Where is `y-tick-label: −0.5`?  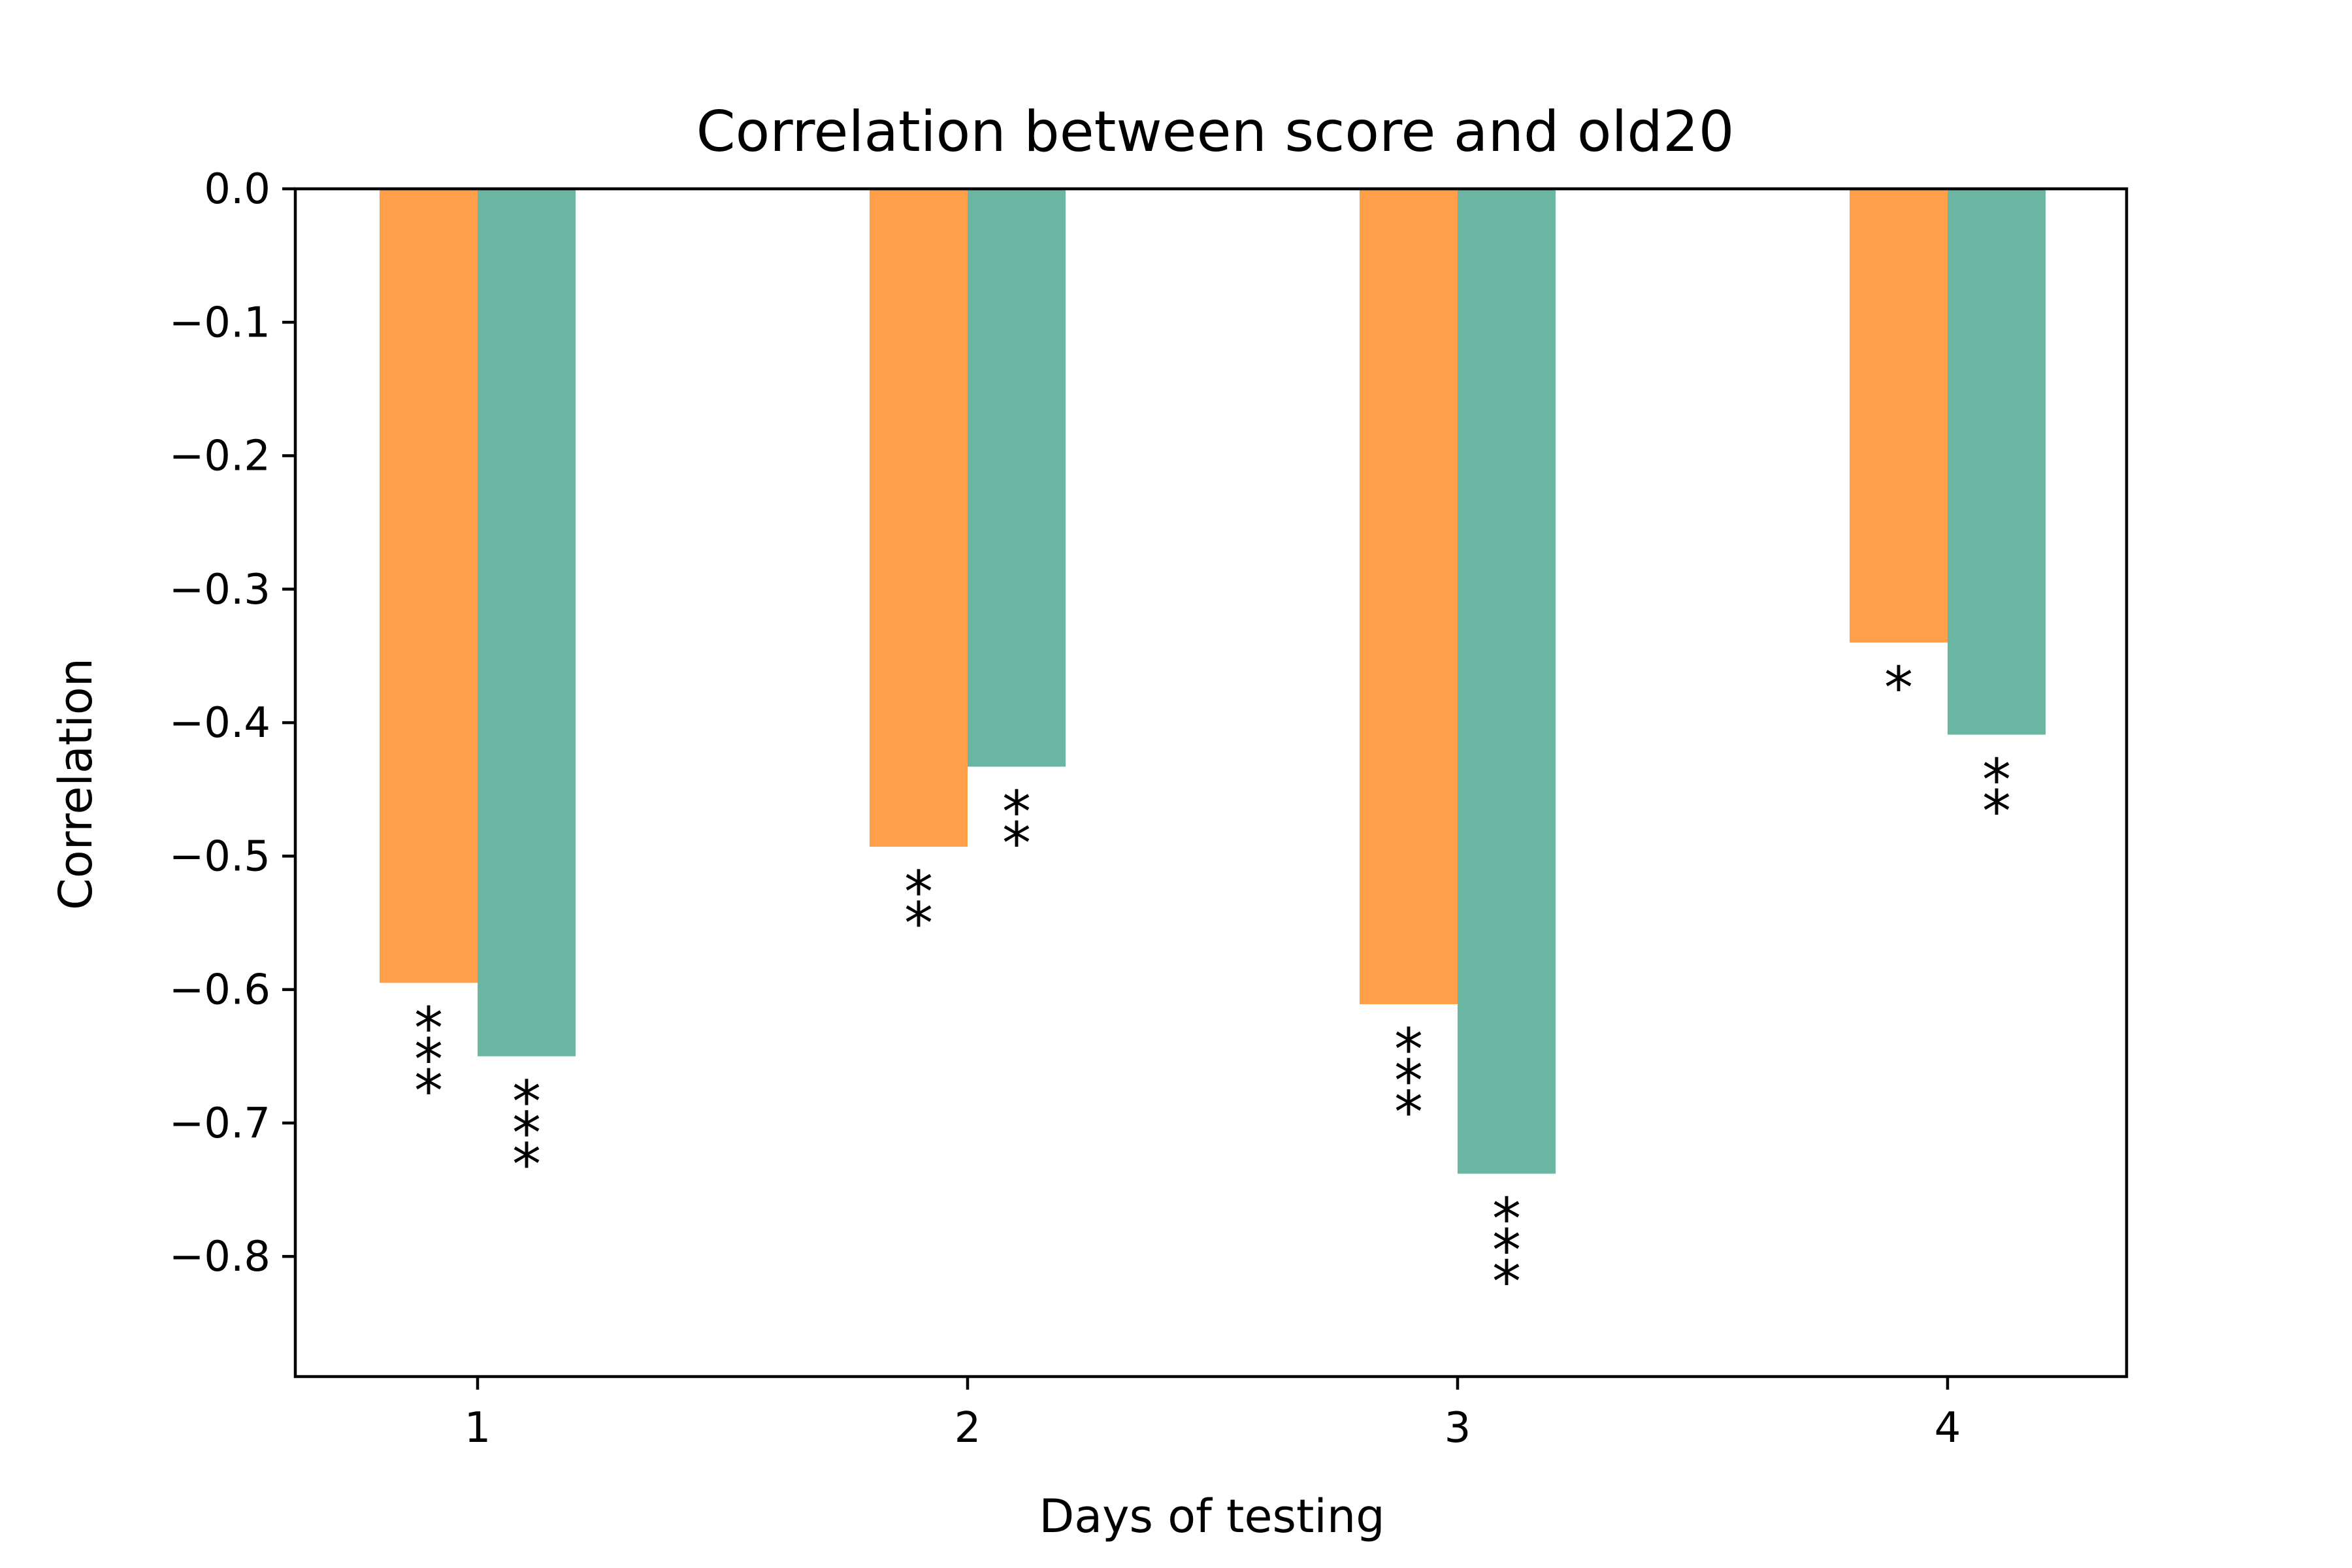 y-tick-label: −0.5 is located at coordinates (219, 856).